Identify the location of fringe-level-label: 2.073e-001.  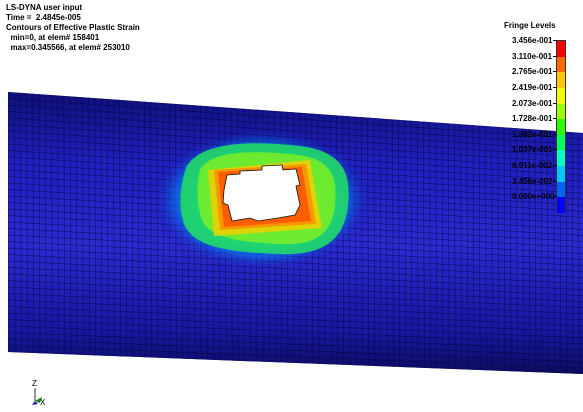
(532, 103).